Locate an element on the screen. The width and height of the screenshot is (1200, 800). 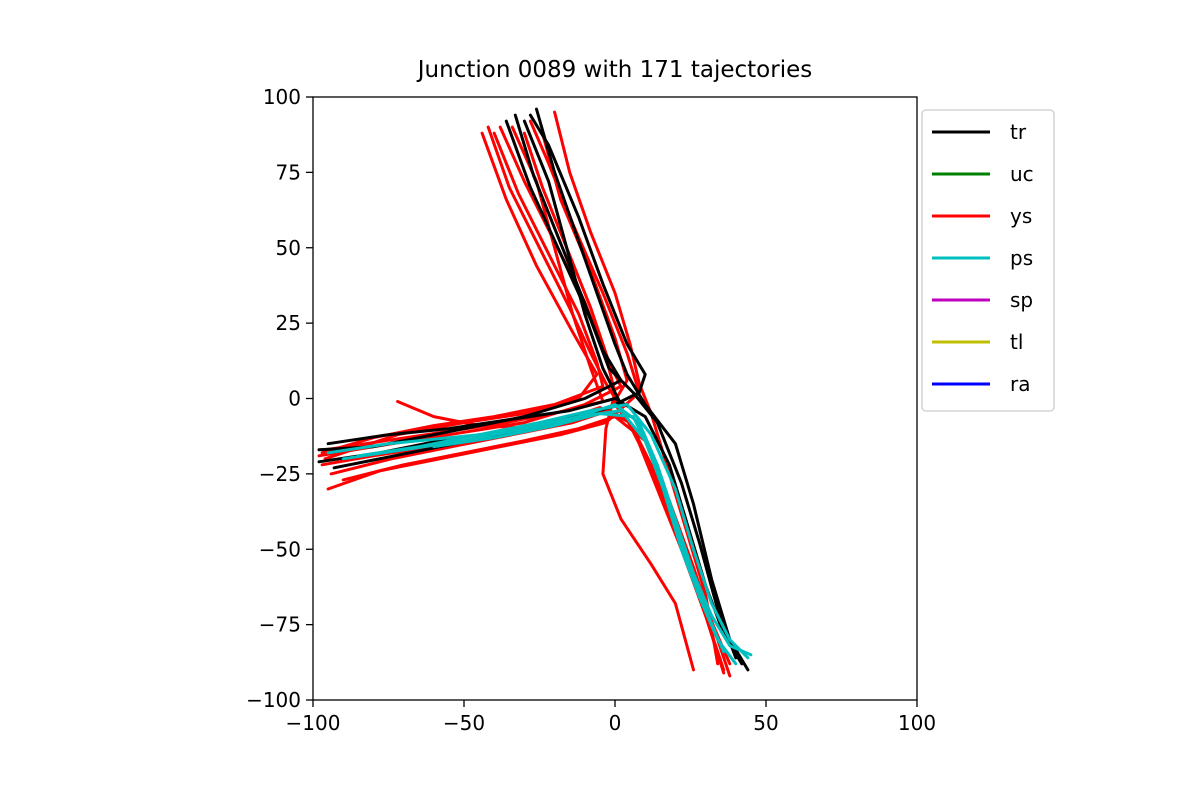
x-tick-label: 100 is located at coordinates (917, 723).